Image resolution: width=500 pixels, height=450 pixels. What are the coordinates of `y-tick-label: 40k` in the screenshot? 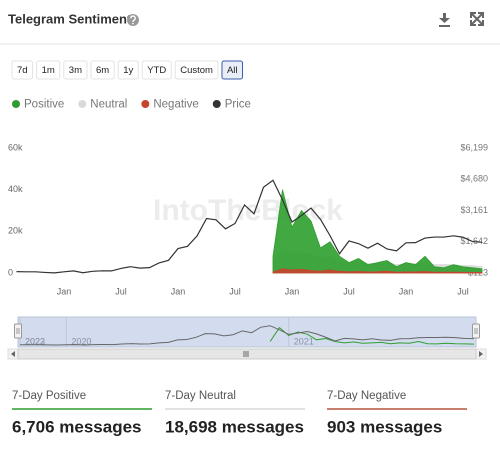 It's located at (15, 189).